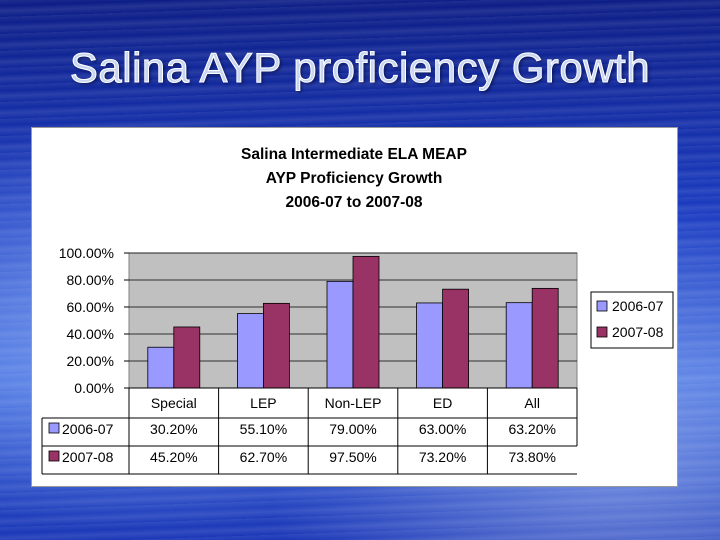 The height and width of the screenshot is (540, 720). I want to click on table-value-cell: 79.00%, so click(352, 429).